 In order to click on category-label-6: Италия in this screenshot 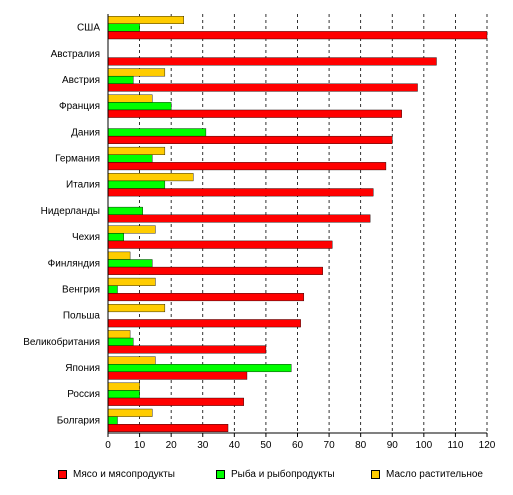, I will do `click(83, 185)`.